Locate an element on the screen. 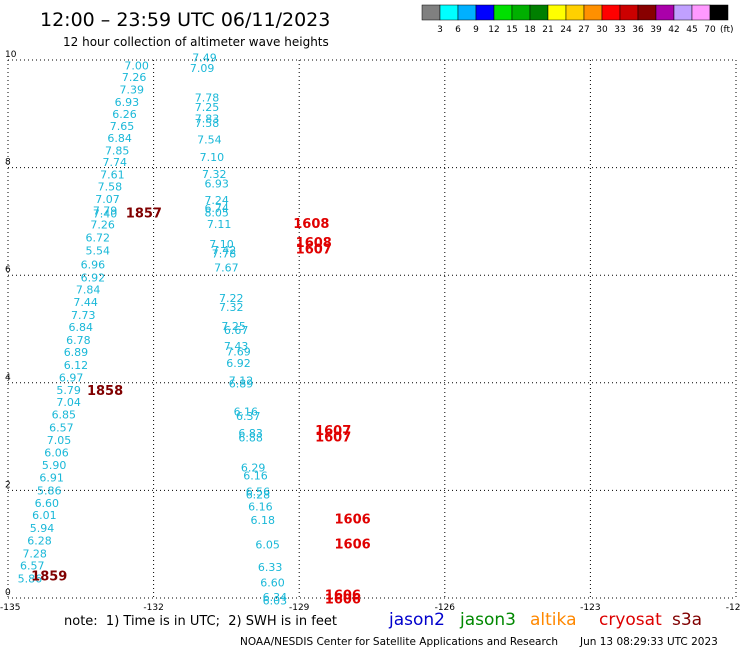  wave-height-label: 7.09 is located at coordinates (202, 68).